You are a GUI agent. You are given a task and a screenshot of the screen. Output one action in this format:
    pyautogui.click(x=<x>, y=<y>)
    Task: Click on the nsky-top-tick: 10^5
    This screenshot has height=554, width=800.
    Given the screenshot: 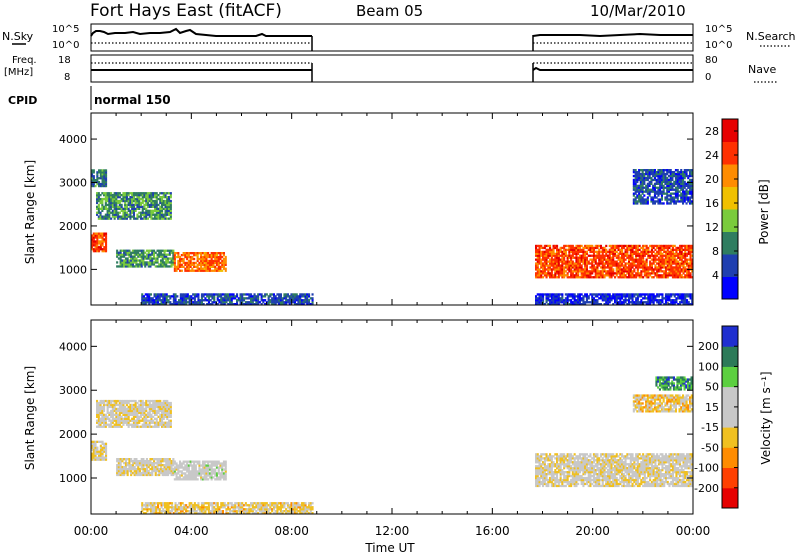 What is the action you would take?
    pyautogui.click(x=65, y=29)
    